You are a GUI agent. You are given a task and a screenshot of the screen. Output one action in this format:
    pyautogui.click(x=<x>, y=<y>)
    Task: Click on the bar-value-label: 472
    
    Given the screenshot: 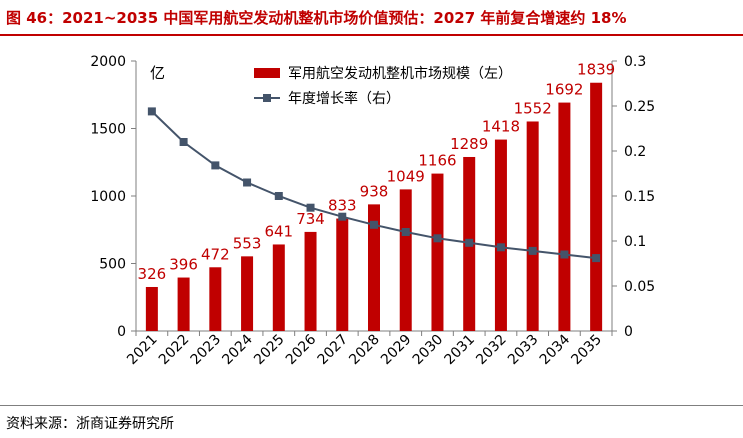 What is the action you would take?
    pyautogui.click(x=215, y=254)
    